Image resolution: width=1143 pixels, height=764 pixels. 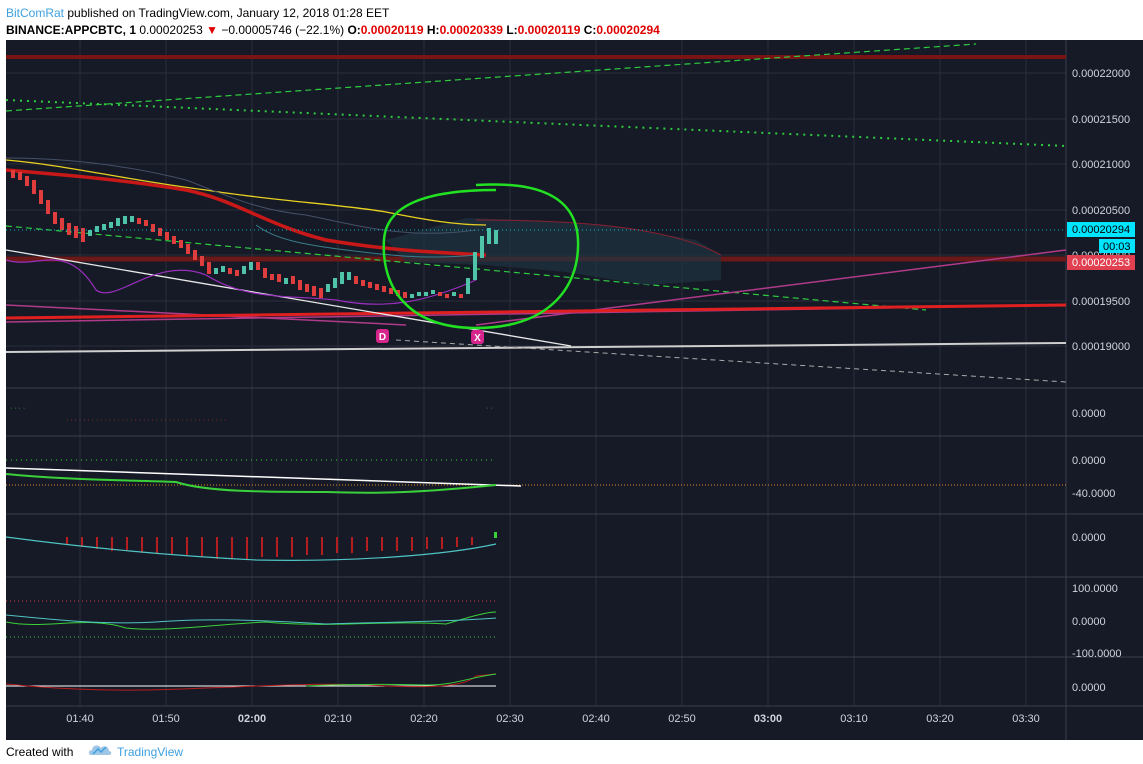 What do you see at coordinates (1095, 589) in the screenshot?
I see `pane4-tick: 100.0000` at bounding box center [1095, 589].